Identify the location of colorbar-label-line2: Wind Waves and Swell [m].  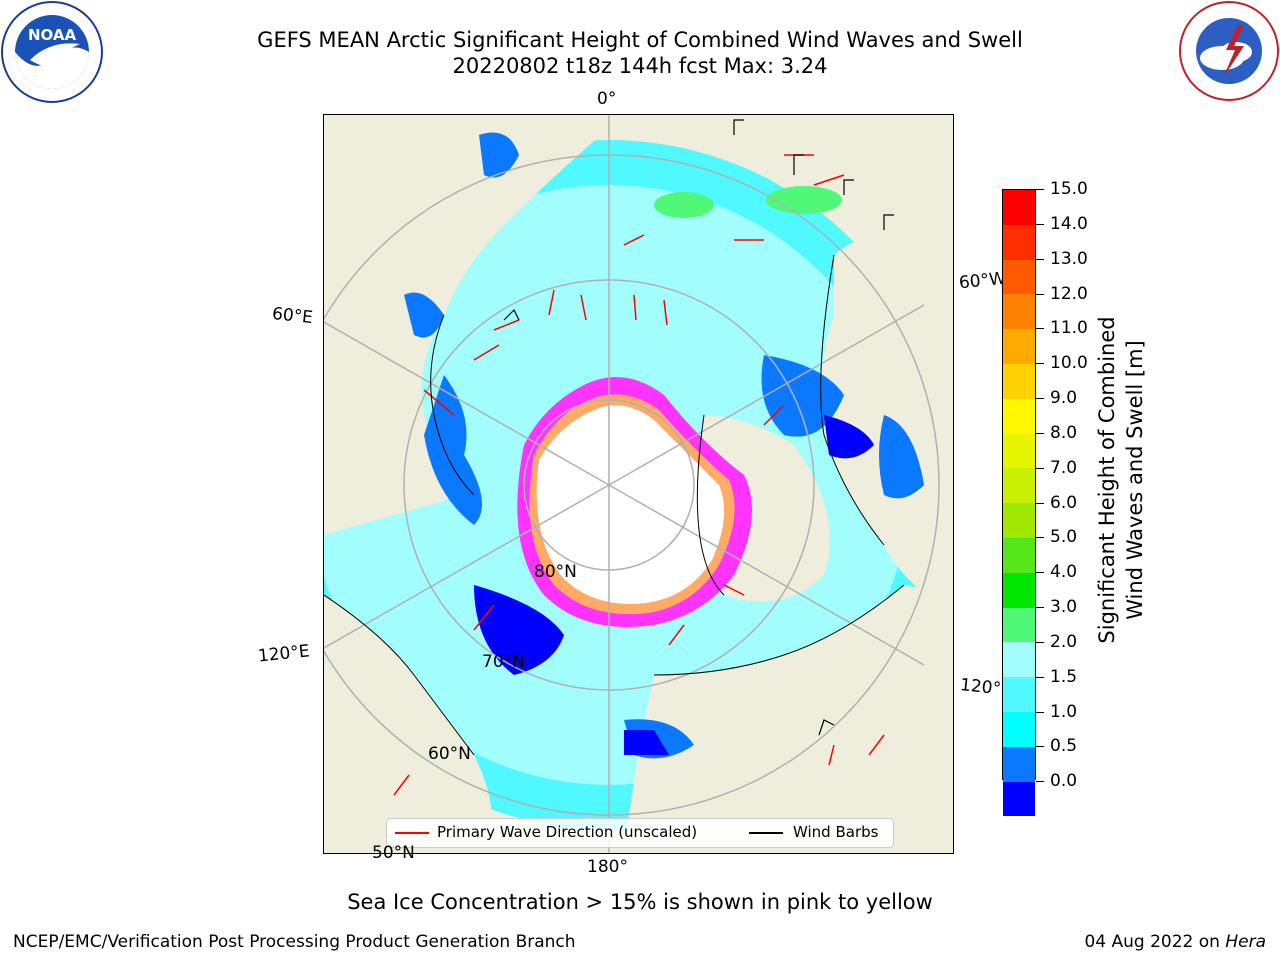
(1135, 480).